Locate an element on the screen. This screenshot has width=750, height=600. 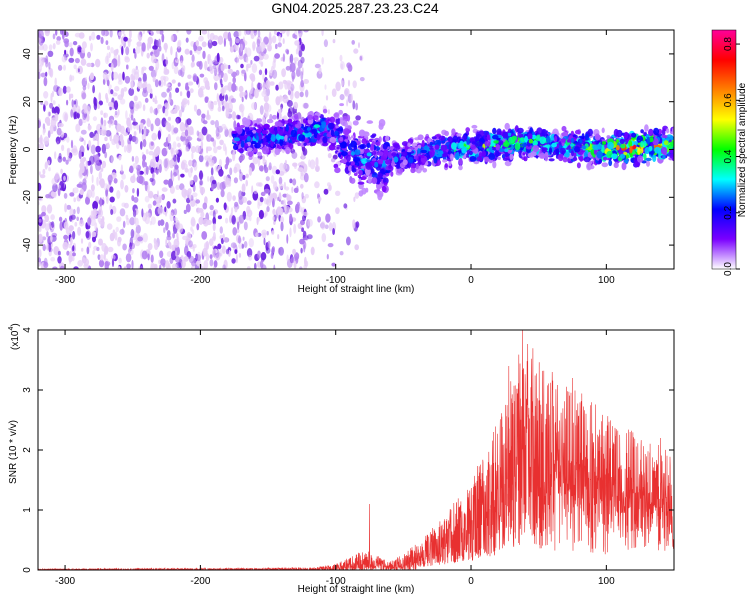
x-tick-label: 0 is located at coordinates (471, 581).